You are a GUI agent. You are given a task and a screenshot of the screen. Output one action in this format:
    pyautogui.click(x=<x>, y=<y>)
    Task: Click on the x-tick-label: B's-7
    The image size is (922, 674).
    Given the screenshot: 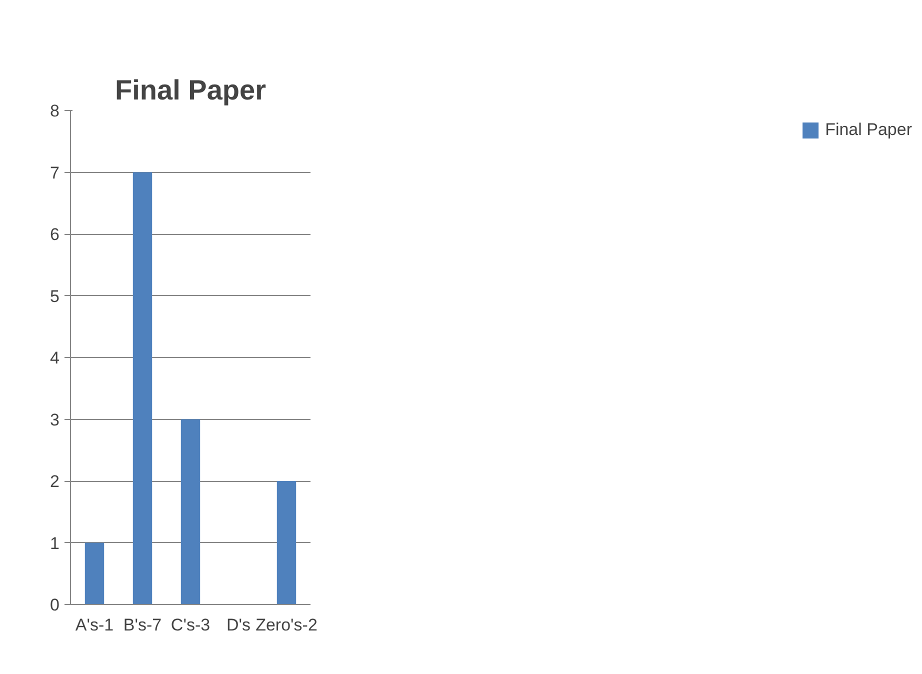 What is the action you would take?
    pyautogui.click(x=142, y=625)
    